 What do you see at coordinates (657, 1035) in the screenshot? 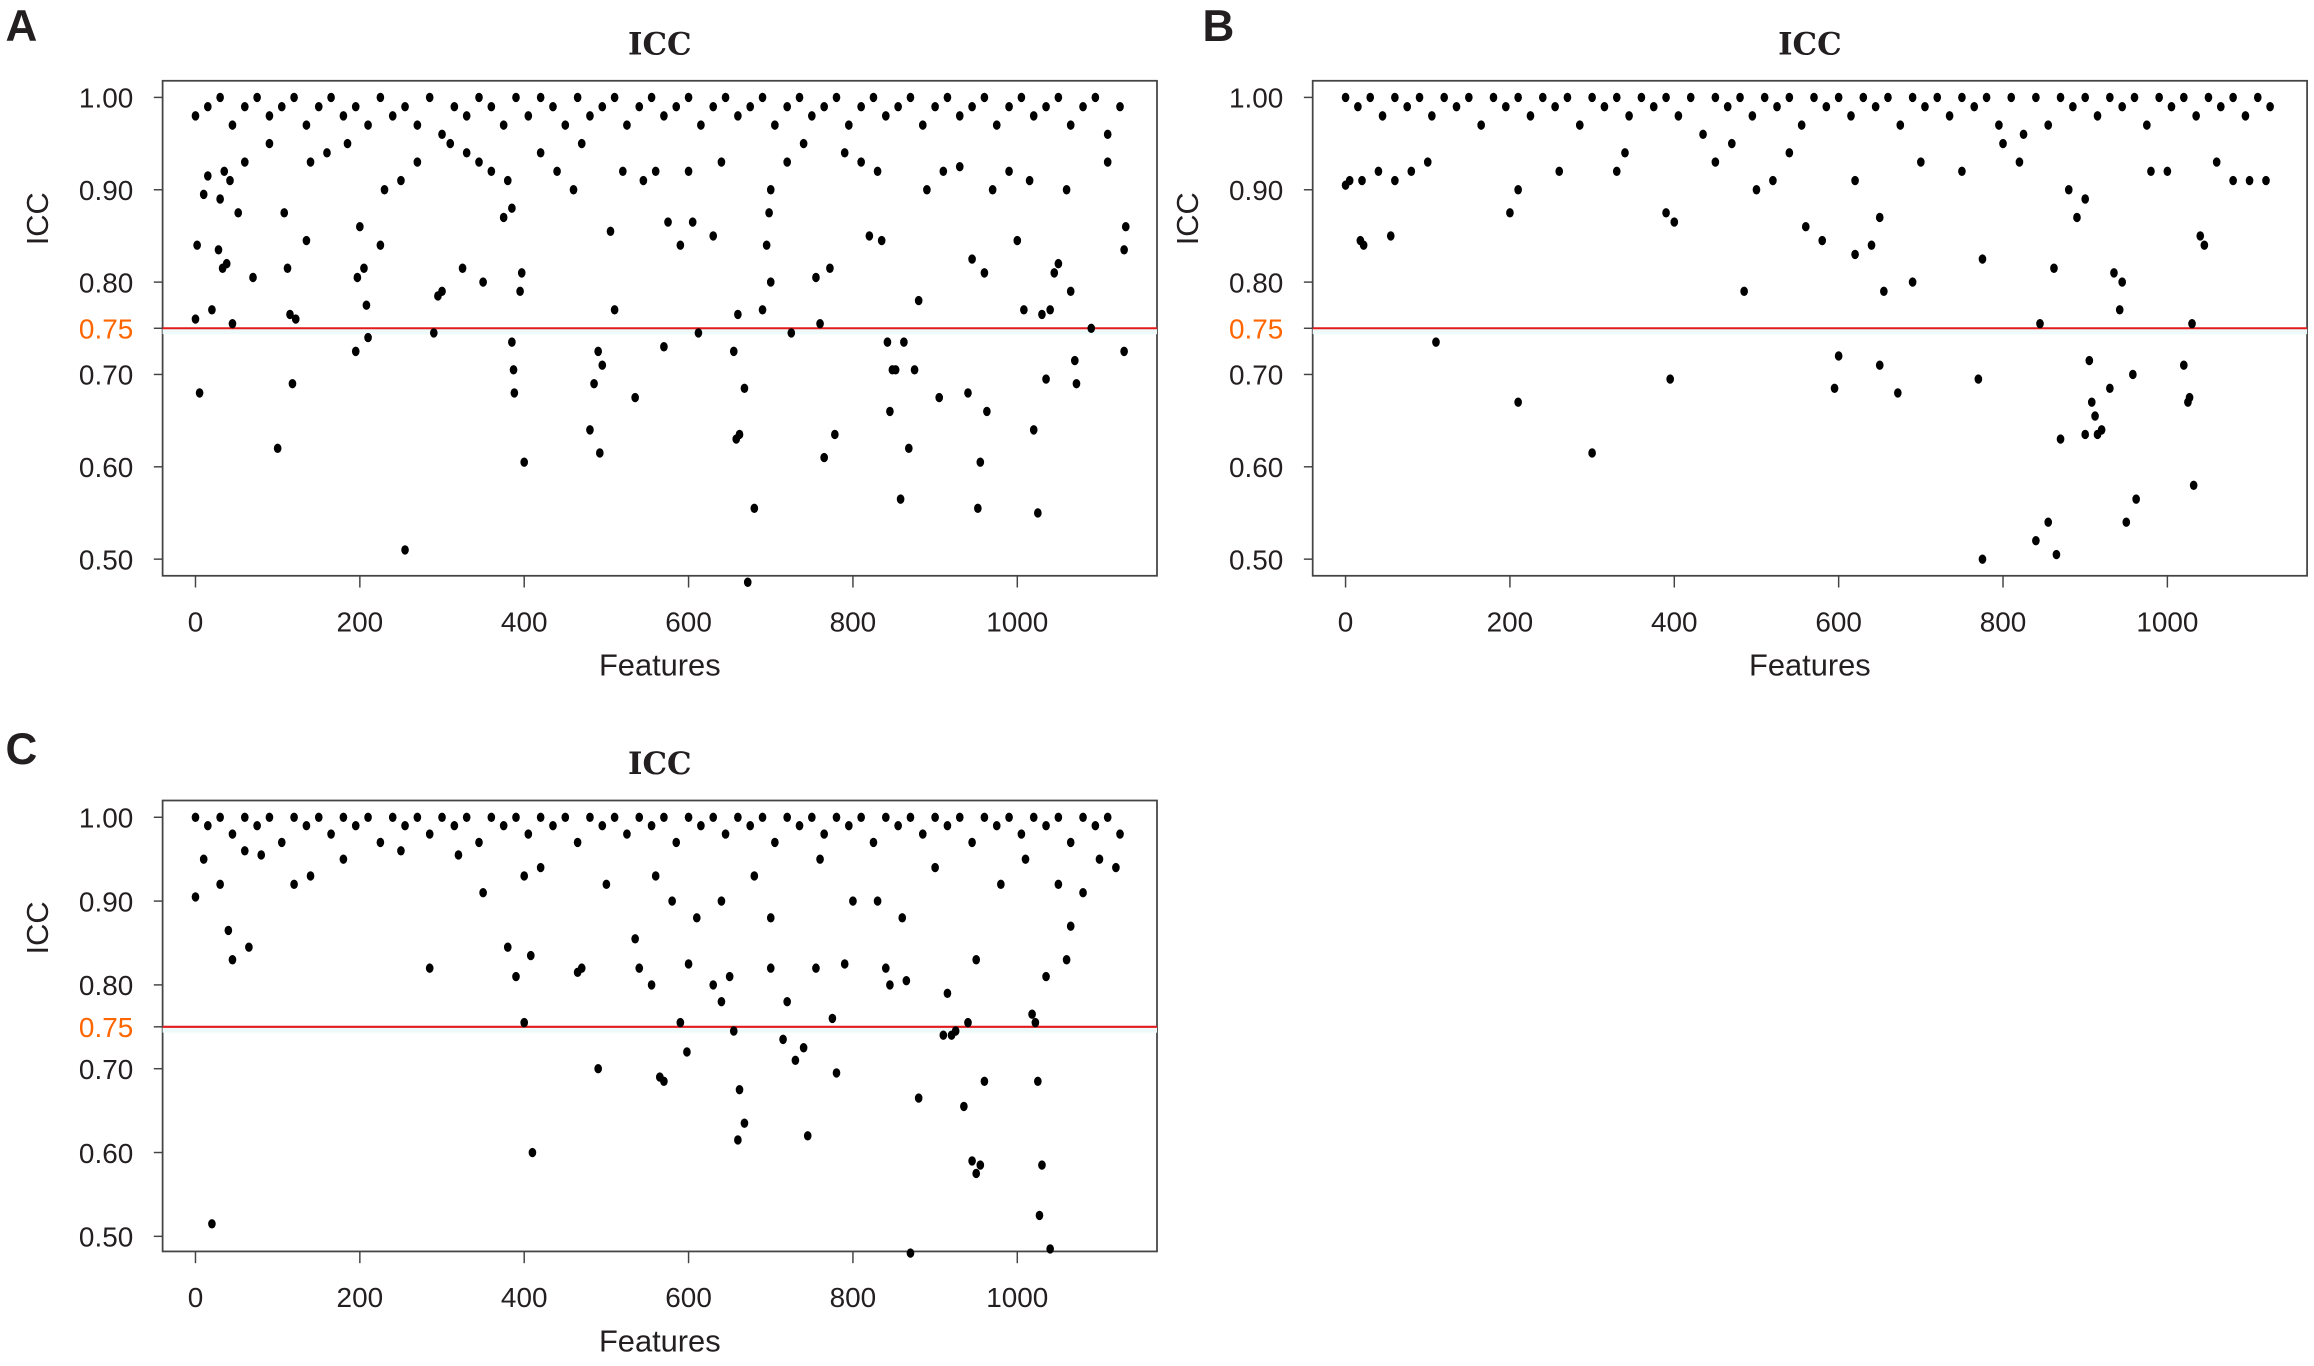
I see `data-points` at bounding box center [657, 1035].